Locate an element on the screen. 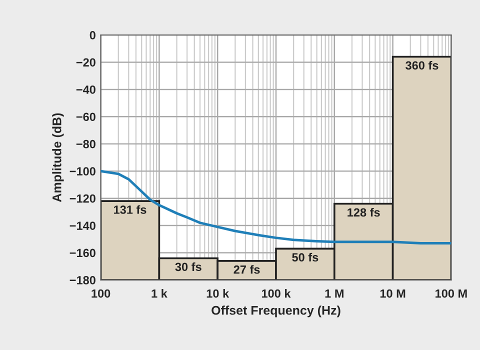  x-tick-label: 10 M is located at coordinates (393, 293).